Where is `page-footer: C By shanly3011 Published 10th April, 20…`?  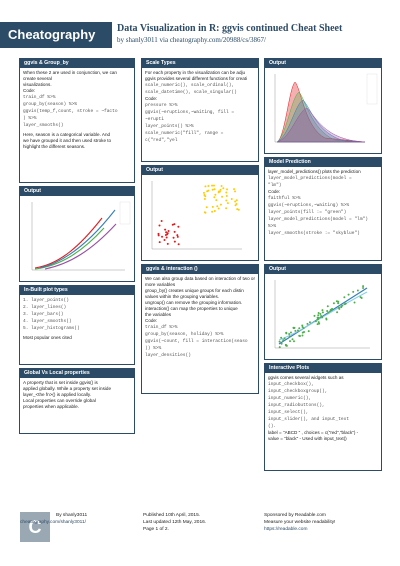 page-footer: C By shanly3011 Published 10th April, 20… is located at coordinates (200, 536).